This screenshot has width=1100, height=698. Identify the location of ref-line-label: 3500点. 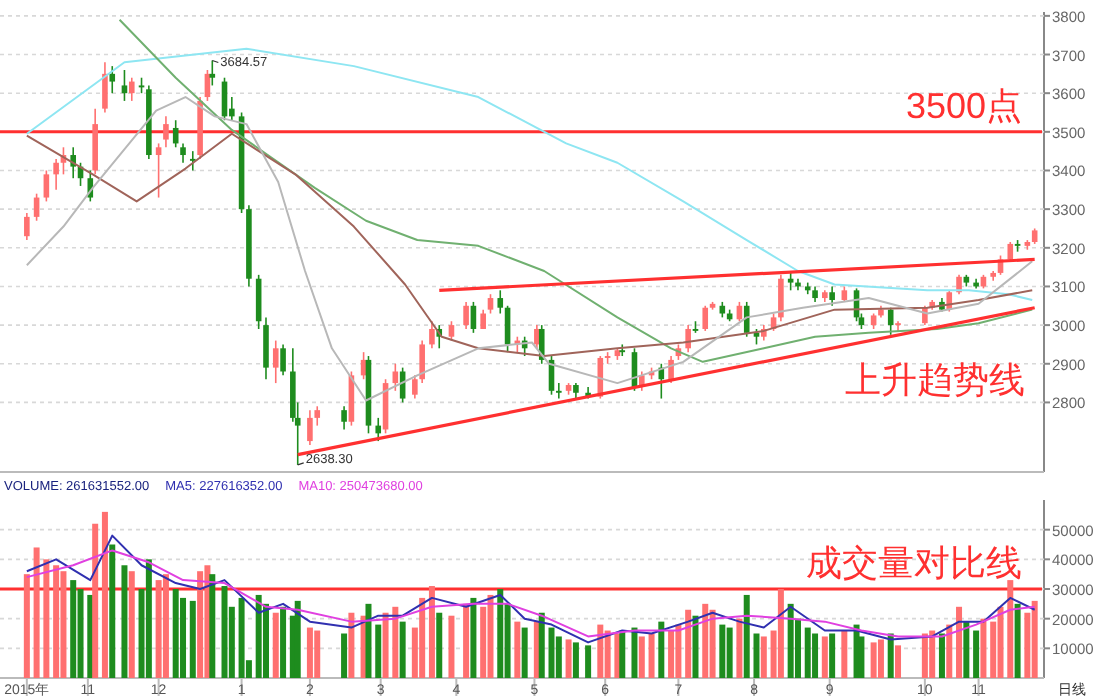
(963, 105).